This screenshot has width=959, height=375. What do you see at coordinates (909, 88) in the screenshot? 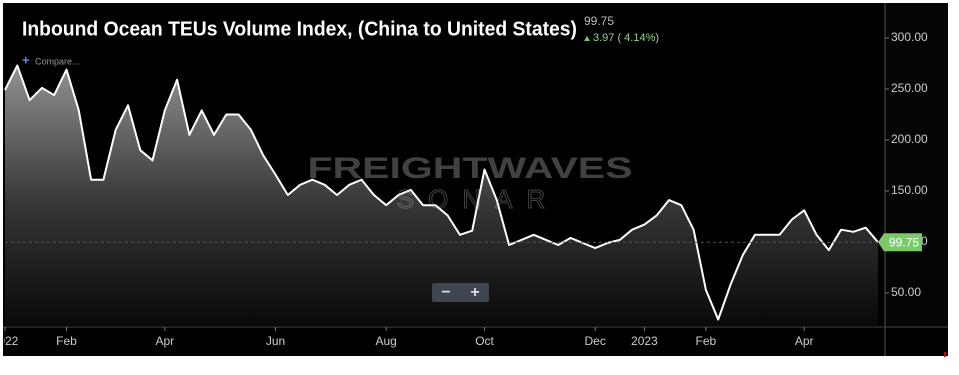
I see `y-tick-label: 250.00` at bounding box center [909, 88].